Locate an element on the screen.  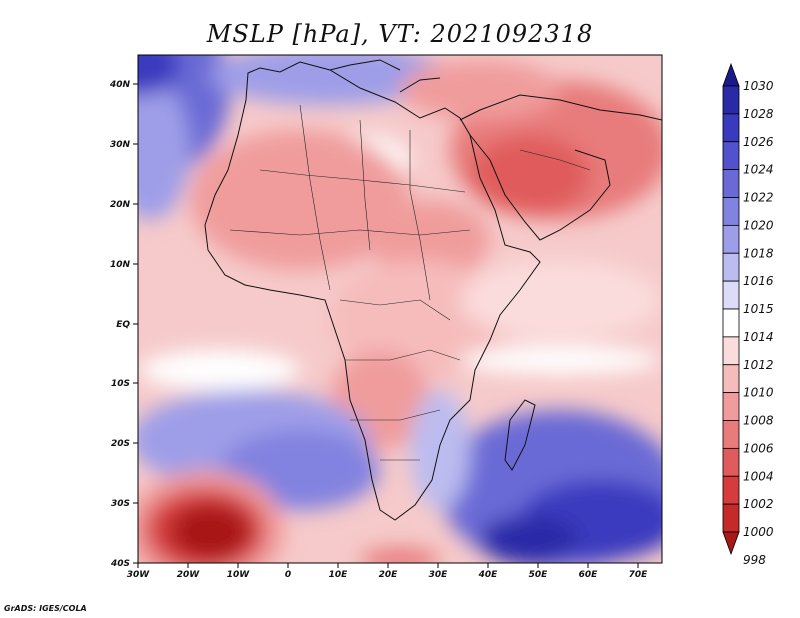
colorbar-label: 1026 is located at coordinates (758, 142).